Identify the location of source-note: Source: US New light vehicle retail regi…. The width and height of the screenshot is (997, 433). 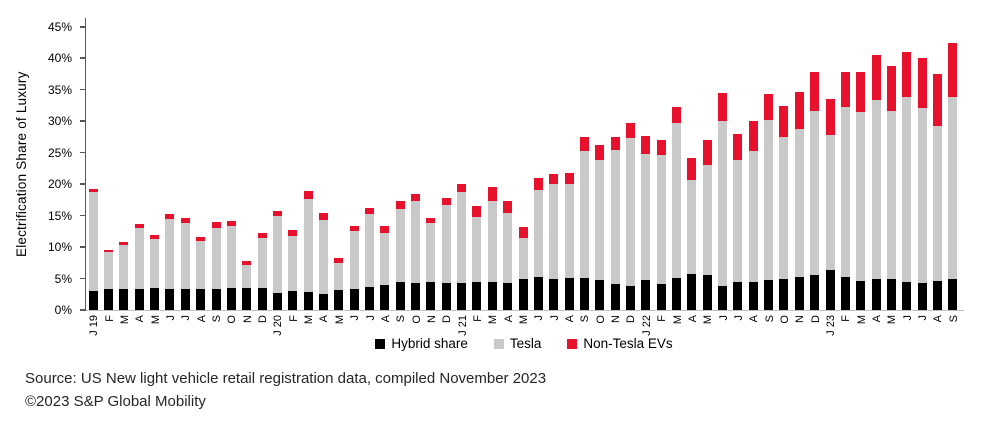
(285, 390).